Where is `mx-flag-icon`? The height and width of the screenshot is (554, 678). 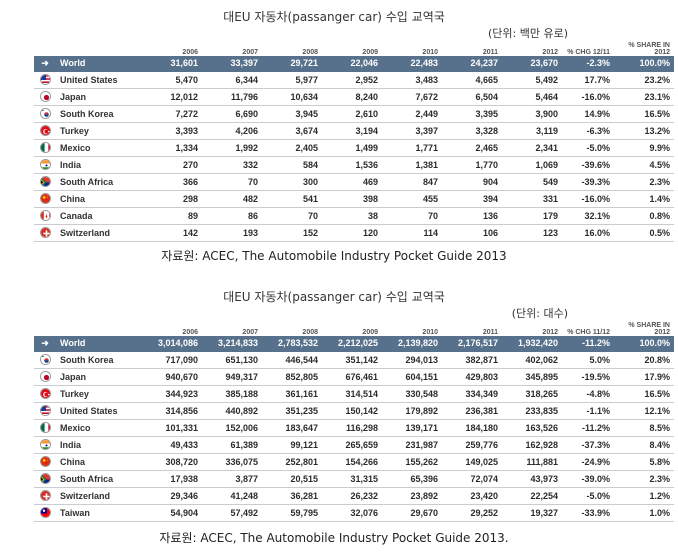 mx-flag-icon is located at coordinates (45, 148).